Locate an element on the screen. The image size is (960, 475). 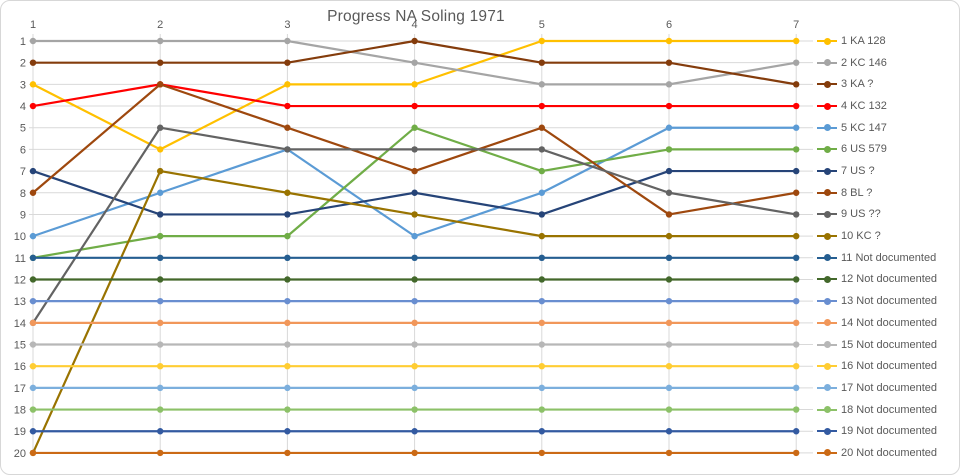
legend-item: 14 Not documented is located at coordinates (877, 323).